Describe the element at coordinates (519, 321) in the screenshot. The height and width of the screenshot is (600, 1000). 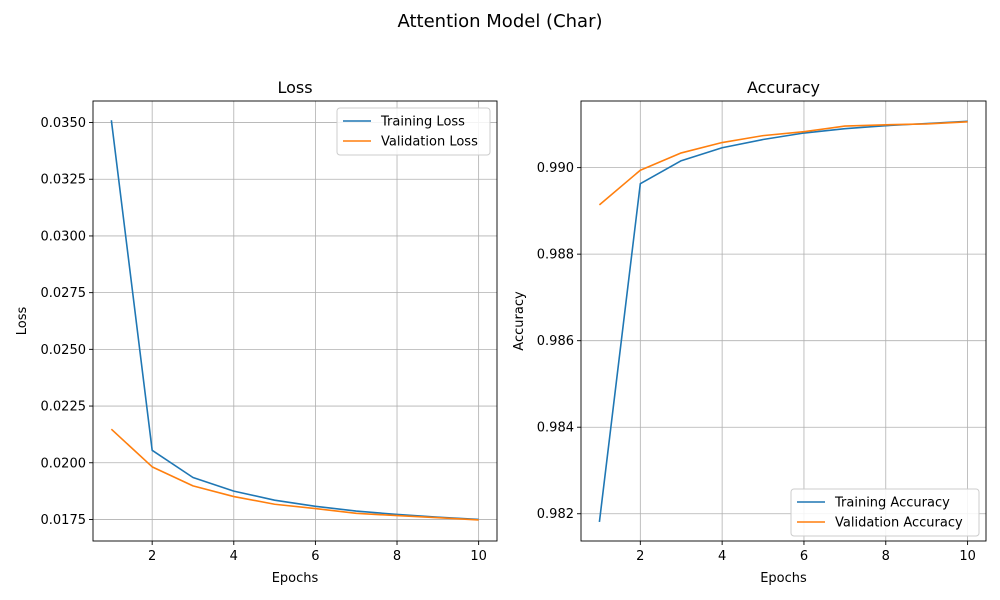
I see `y-axis-title: Accuracy` at that location.